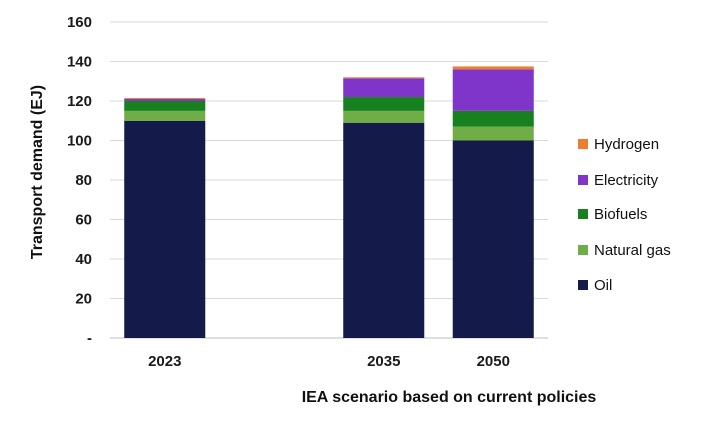 The width and height of the screenshot is (702, 432). Describe the element at coordinates (37, 172) in the screenshot. I see `y-axis-title: Transport demand (EJ)` at that location.